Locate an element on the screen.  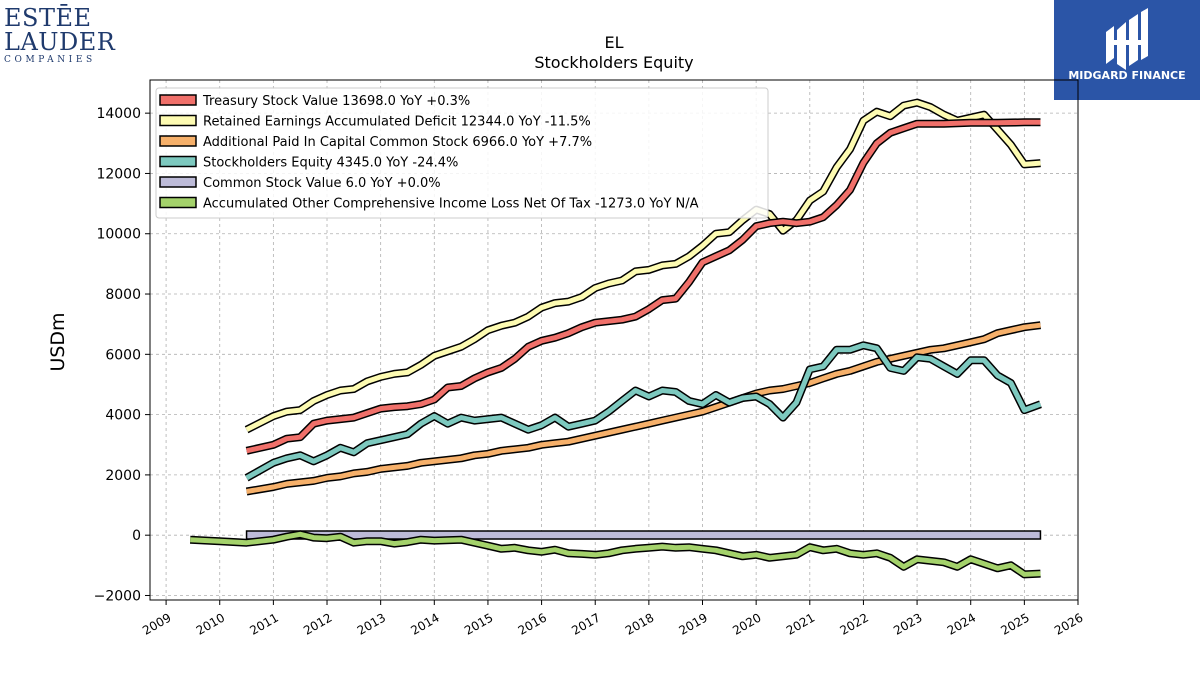
midgard-emblem-icon is located at coordinates (1127, 39).